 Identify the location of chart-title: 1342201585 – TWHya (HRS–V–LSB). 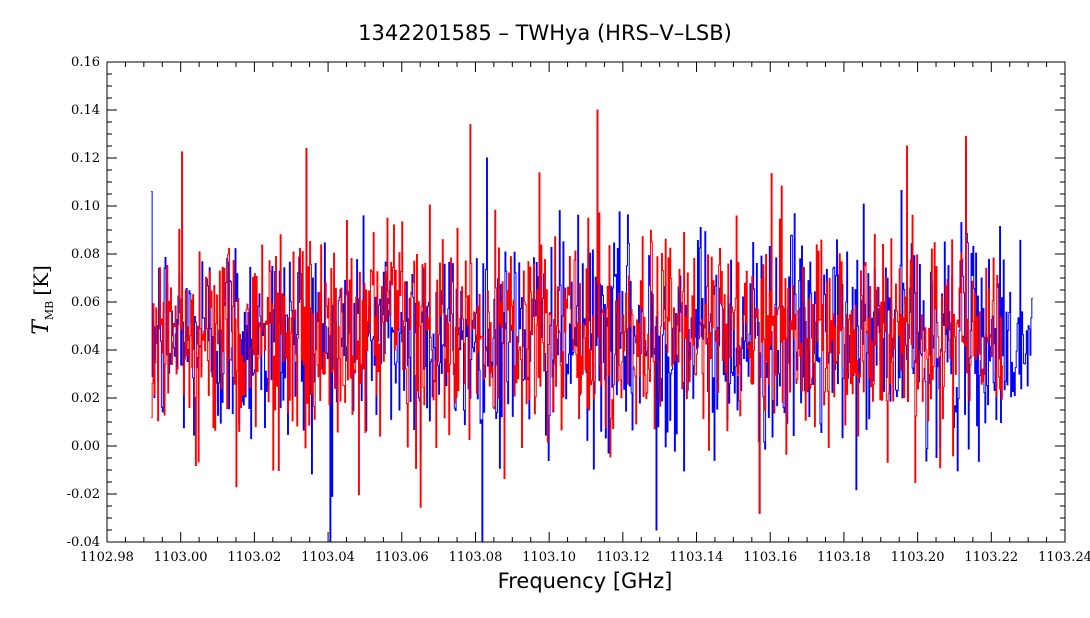
(545, 33).